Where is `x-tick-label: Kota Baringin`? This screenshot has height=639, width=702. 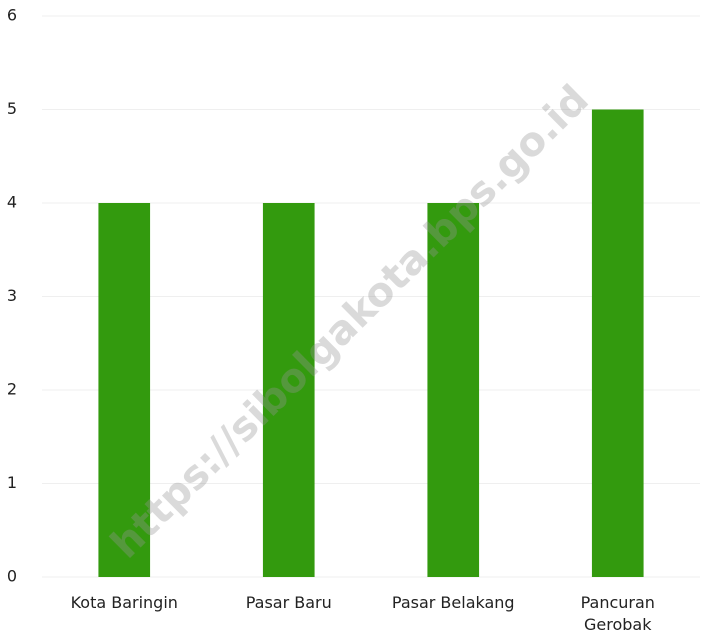 x-tick-label: Kota Baringin is located at coordinates (124, 602).